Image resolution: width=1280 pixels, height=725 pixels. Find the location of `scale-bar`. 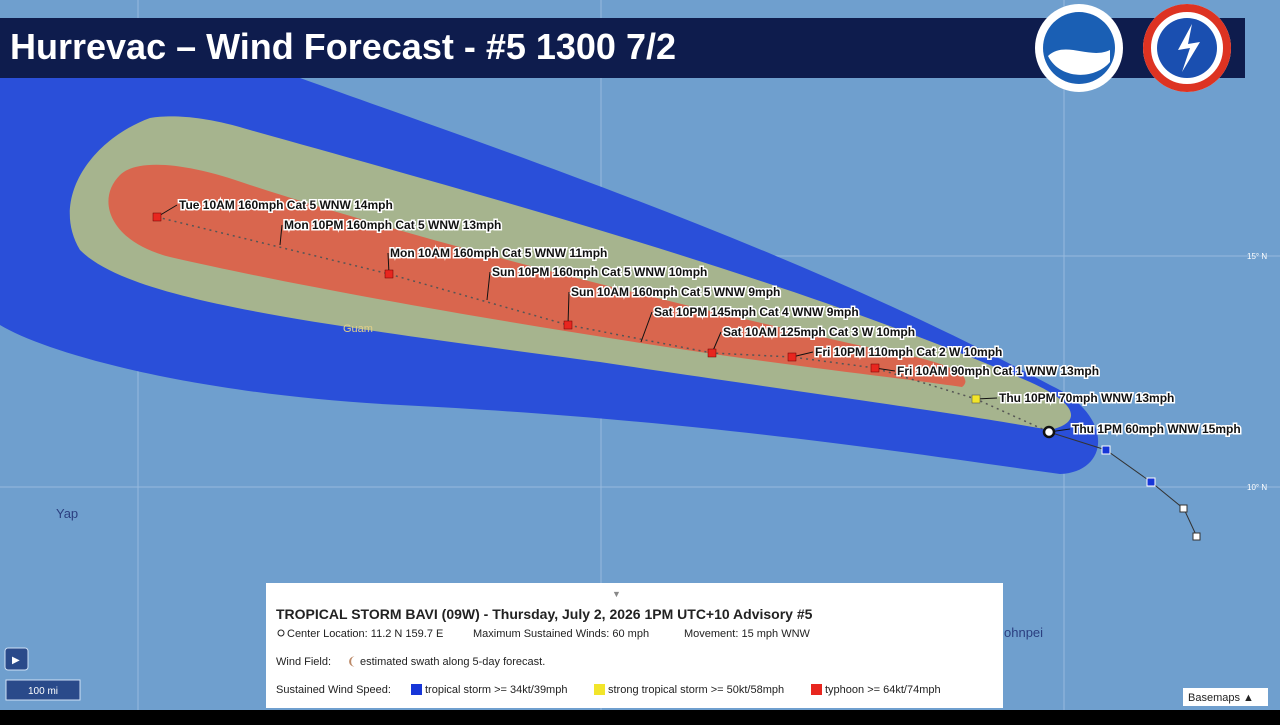

scale-bar is located at coordinates (43, 690).